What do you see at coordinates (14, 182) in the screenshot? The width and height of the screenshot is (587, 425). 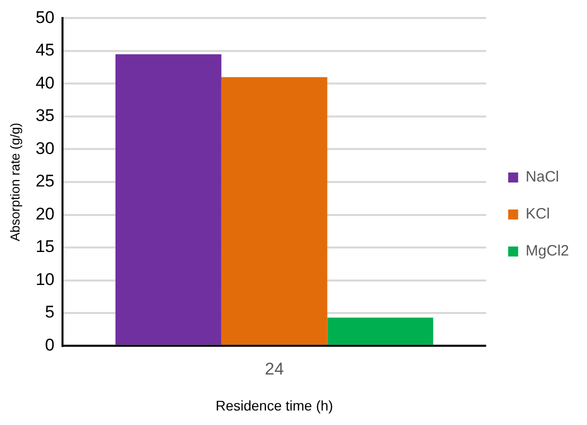 I see `y-axis-title: Absorption rate (g/g)` at bounding box center [14, 182].